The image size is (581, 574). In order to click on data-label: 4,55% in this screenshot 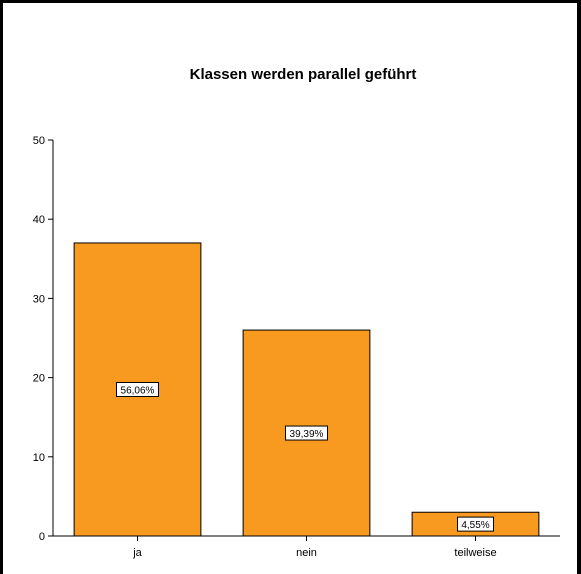, I will do `click(475, 525)`.